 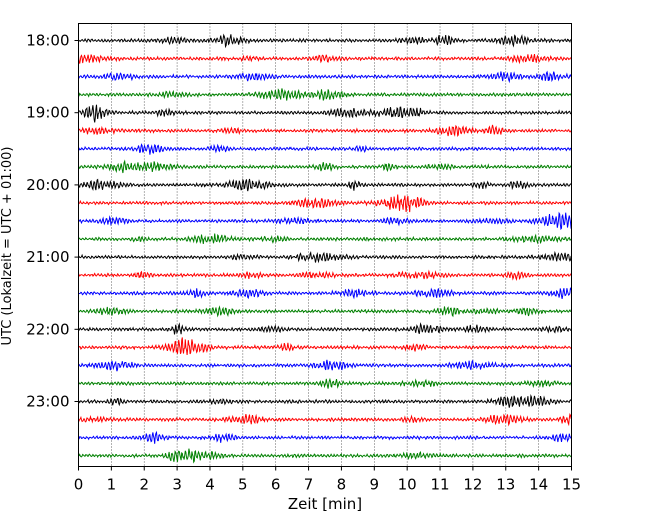 I want to click on x-tick-label: 9, so click(x=375, y=485).